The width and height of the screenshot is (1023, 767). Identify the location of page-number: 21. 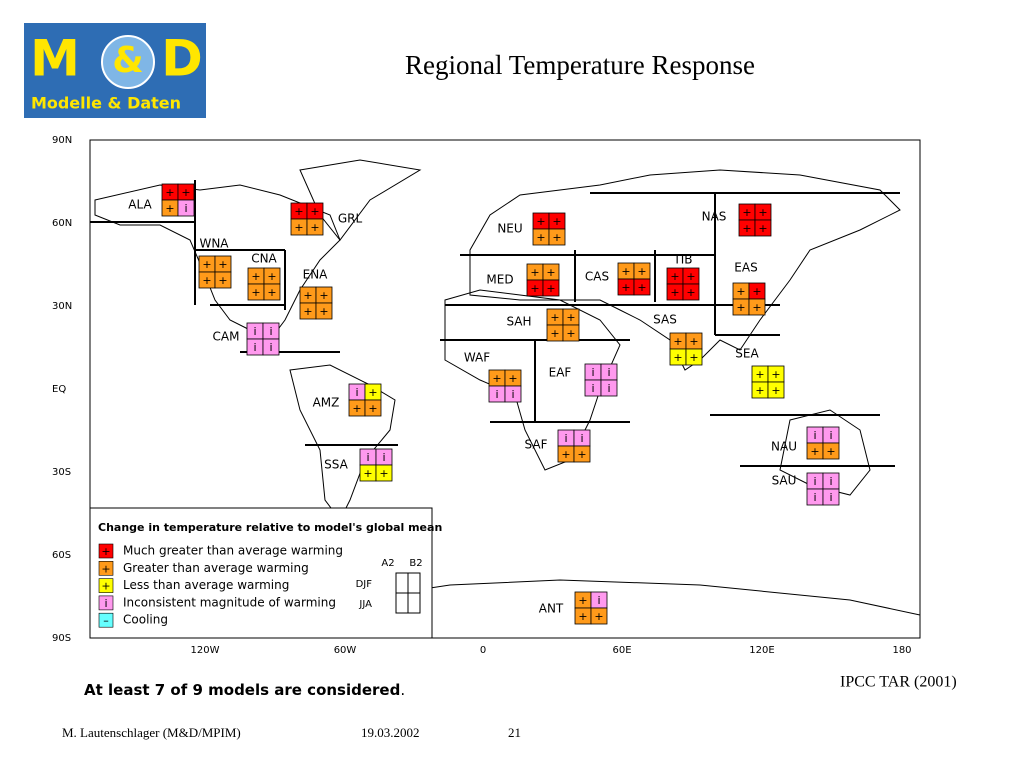
(514, 732).